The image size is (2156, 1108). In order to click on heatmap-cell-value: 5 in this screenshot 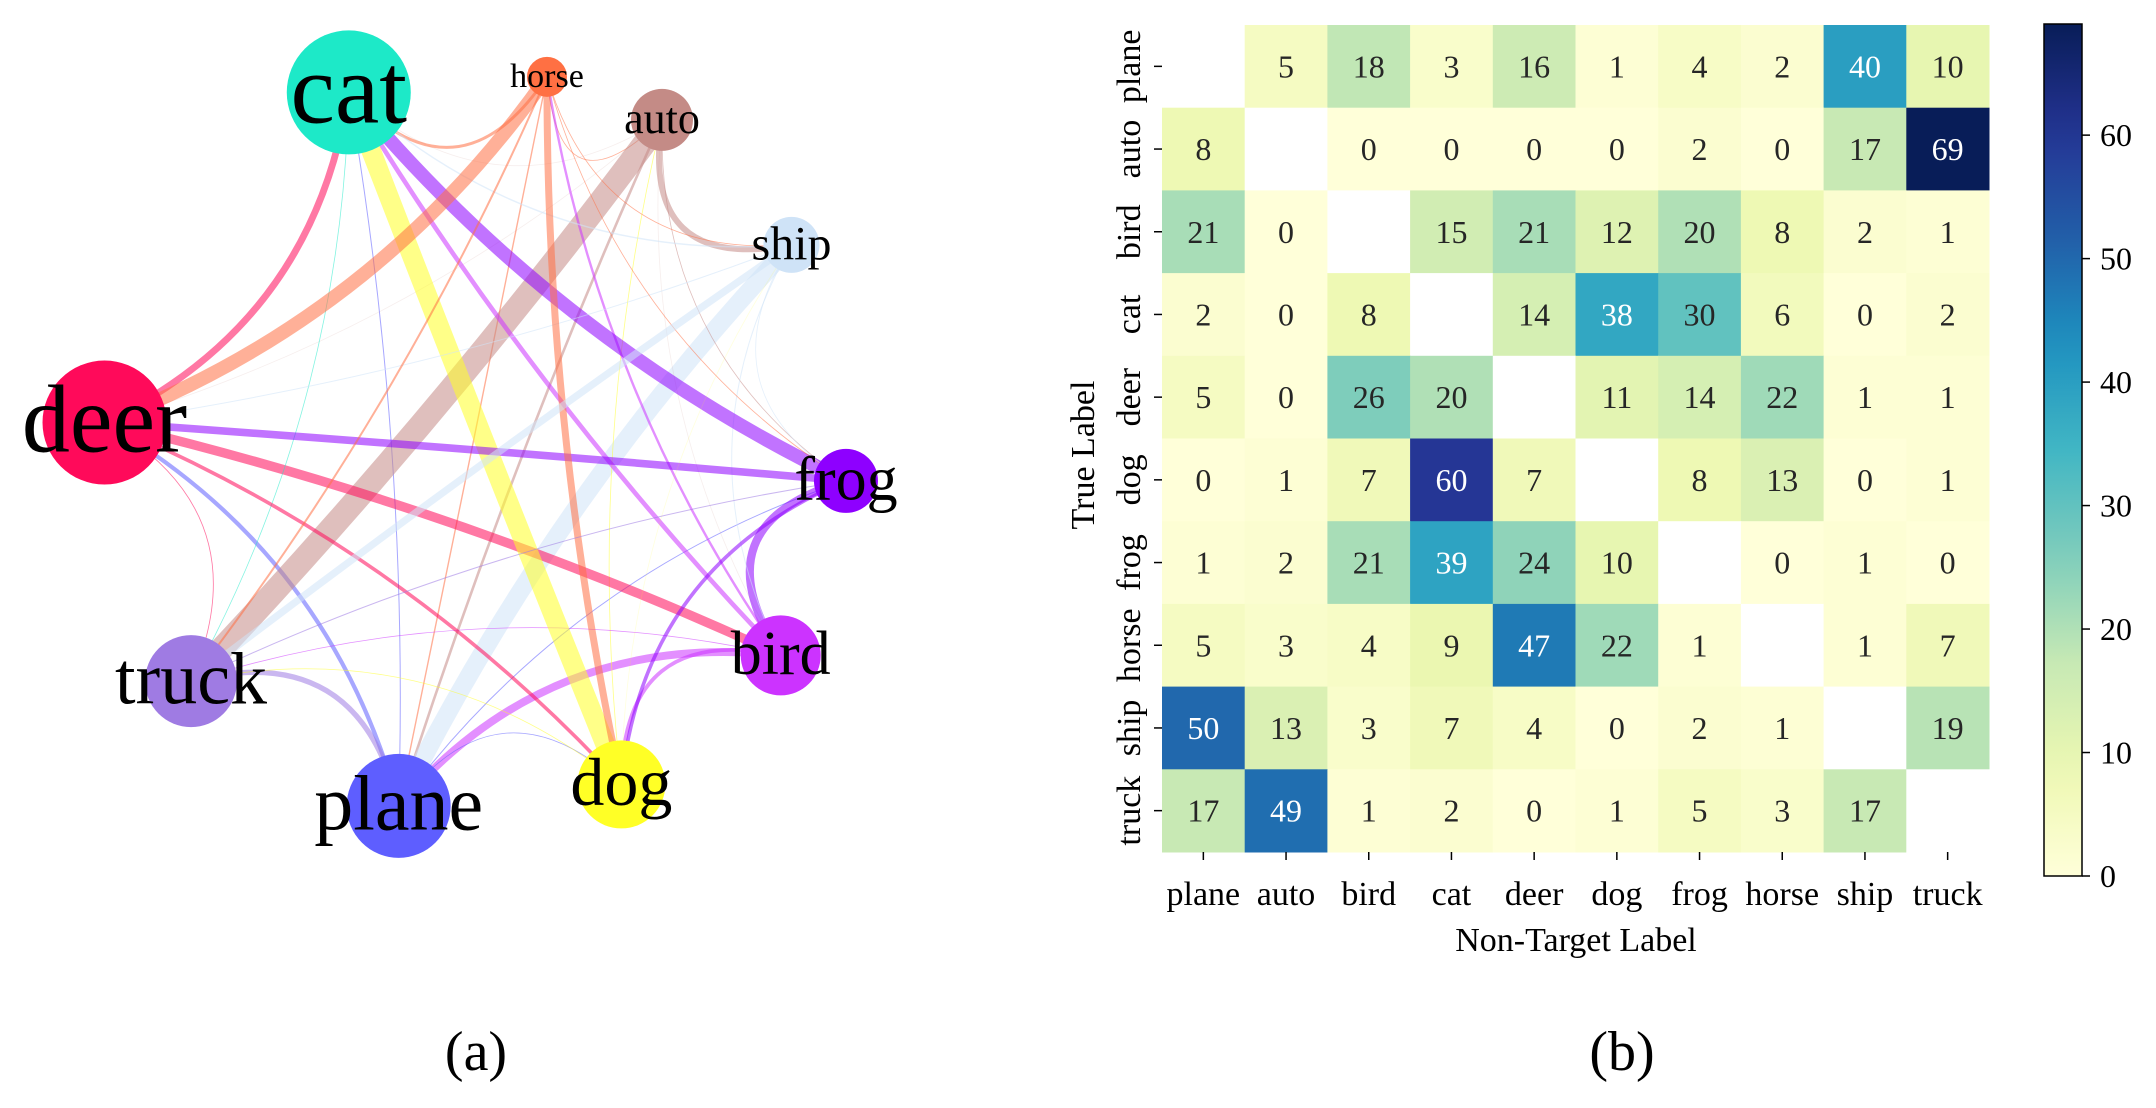, I will do `click(1203, 397)`.